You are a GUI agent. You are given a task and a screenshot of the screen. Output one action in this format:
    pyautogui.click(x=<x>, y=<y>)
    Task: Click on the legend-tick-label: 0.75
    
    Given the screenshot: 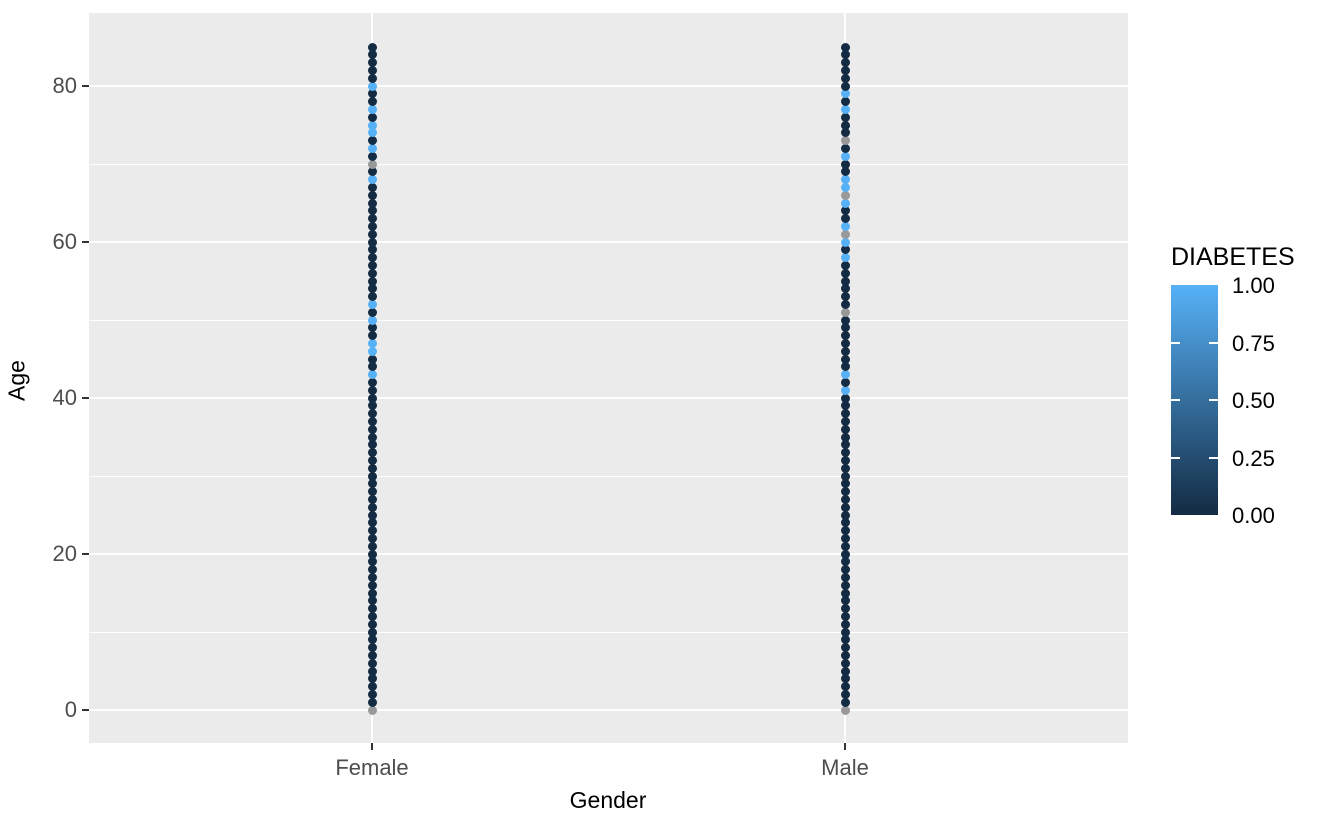 What is the action you would take?
    pyautogui.click(x=1253, y=343)
    